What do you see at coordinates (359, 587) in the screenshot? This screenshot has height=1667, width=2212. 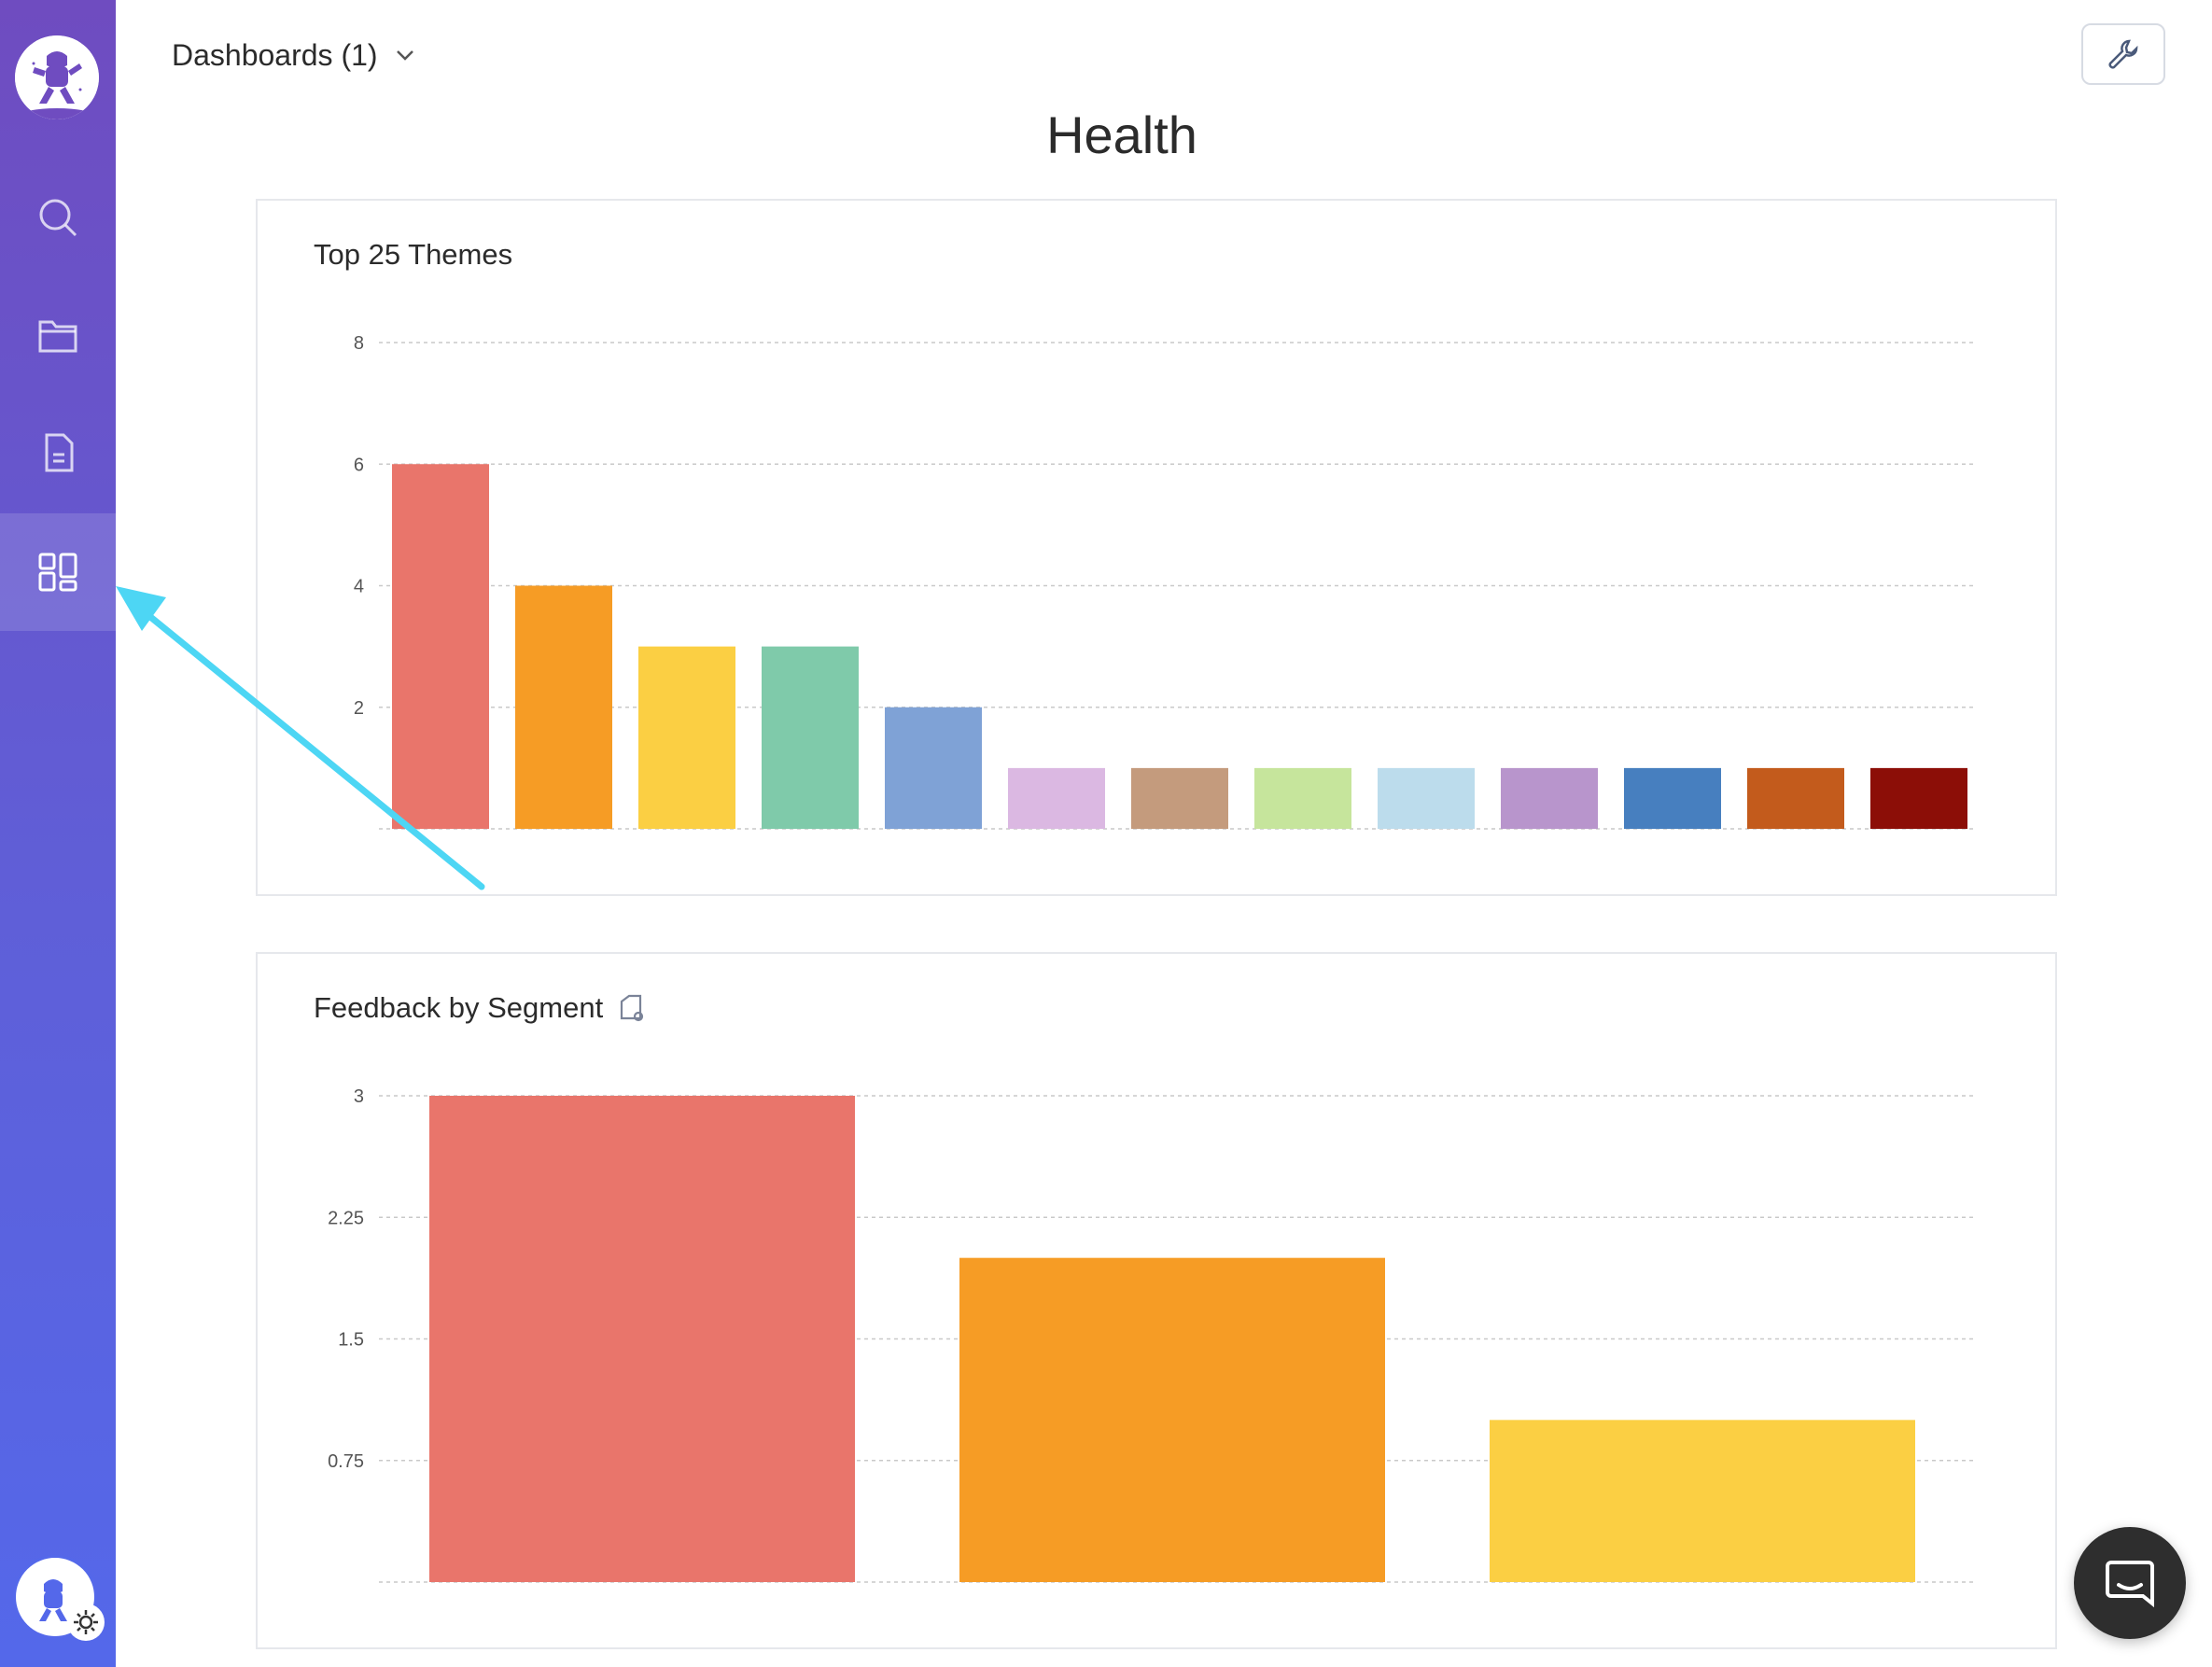 I see `y-tick-label: 4` at bounding box center [359, 587].